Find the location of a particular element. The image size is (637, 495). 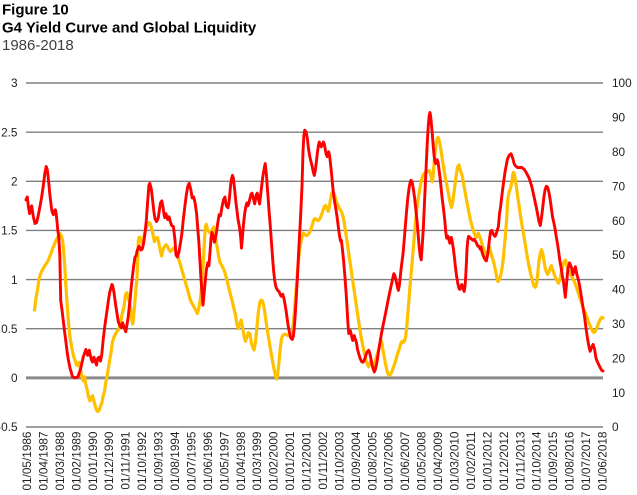

svg-text: 2 is located at coordinates (14, 182).